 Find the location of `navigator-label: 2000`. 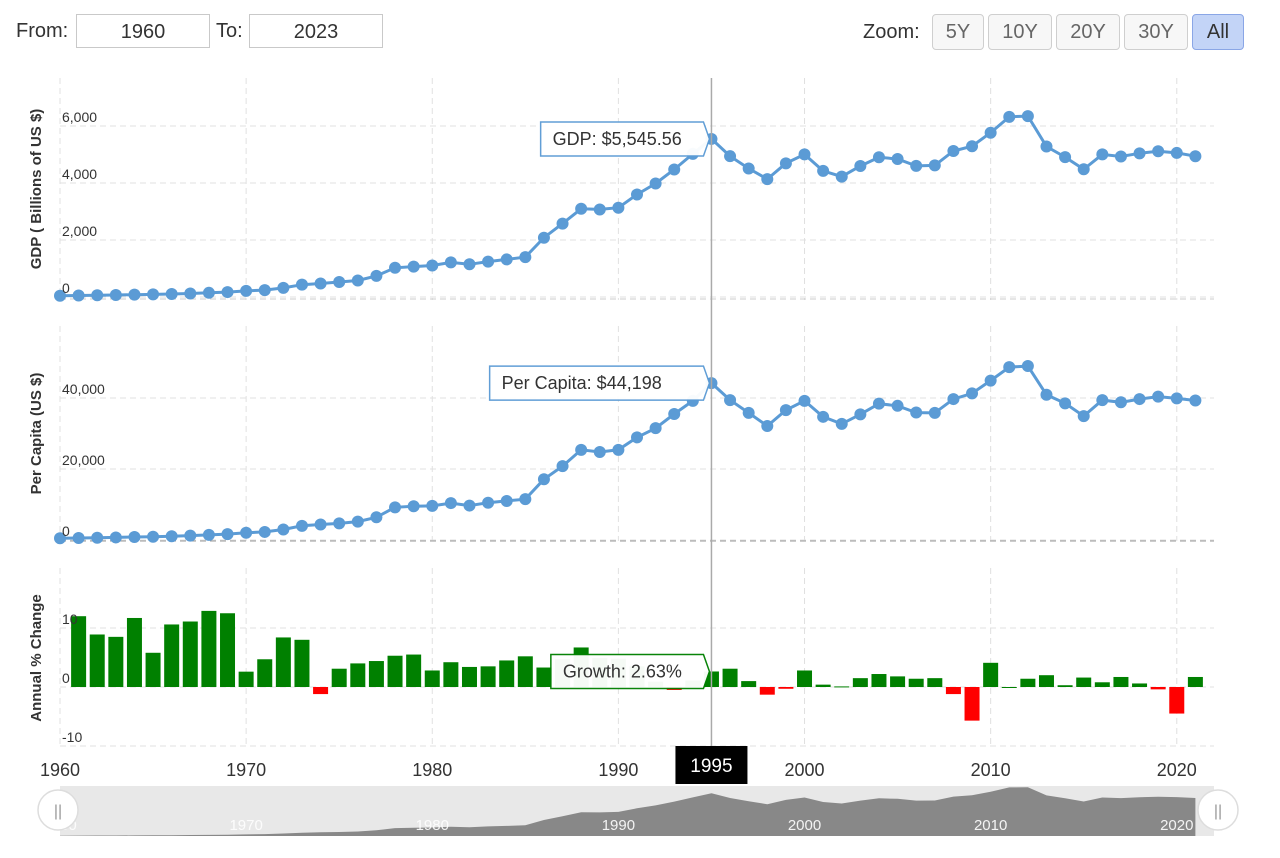

navigator-label: 2000 is located at coordinates (804, 825).